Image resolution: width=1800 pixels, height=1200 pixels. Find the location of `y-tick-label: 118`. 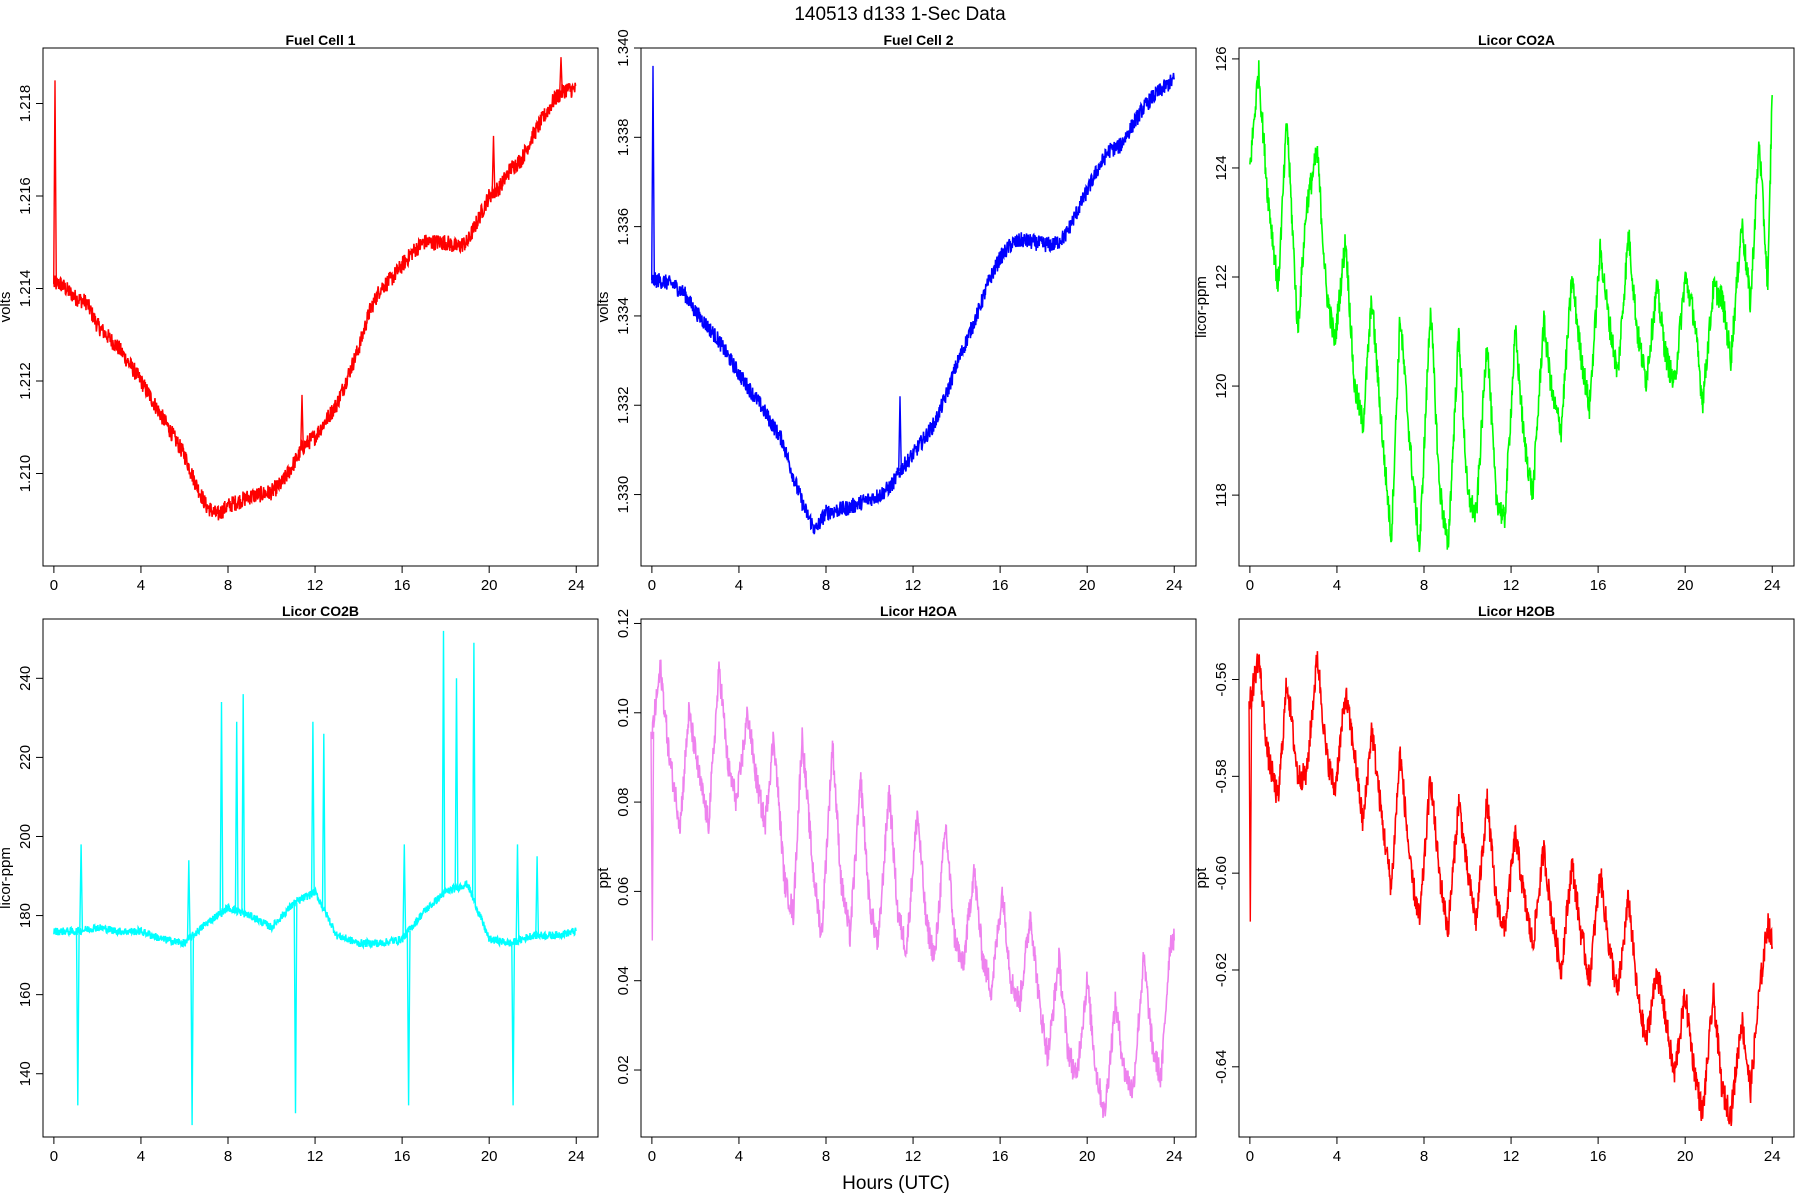

y-tick-label: 118 is located at coordinates (1221, 495).